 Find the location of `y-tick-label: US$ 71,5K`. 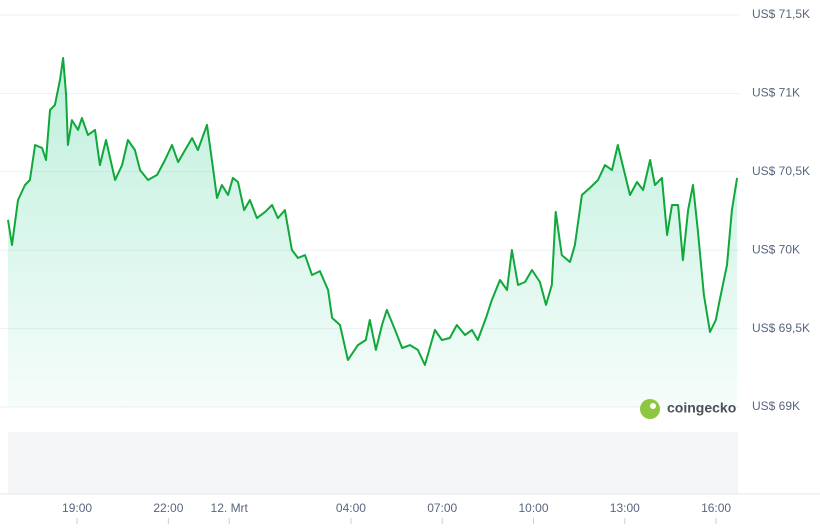

y-tick-label: US$ 71,5K is located at coordinates (781, 14).